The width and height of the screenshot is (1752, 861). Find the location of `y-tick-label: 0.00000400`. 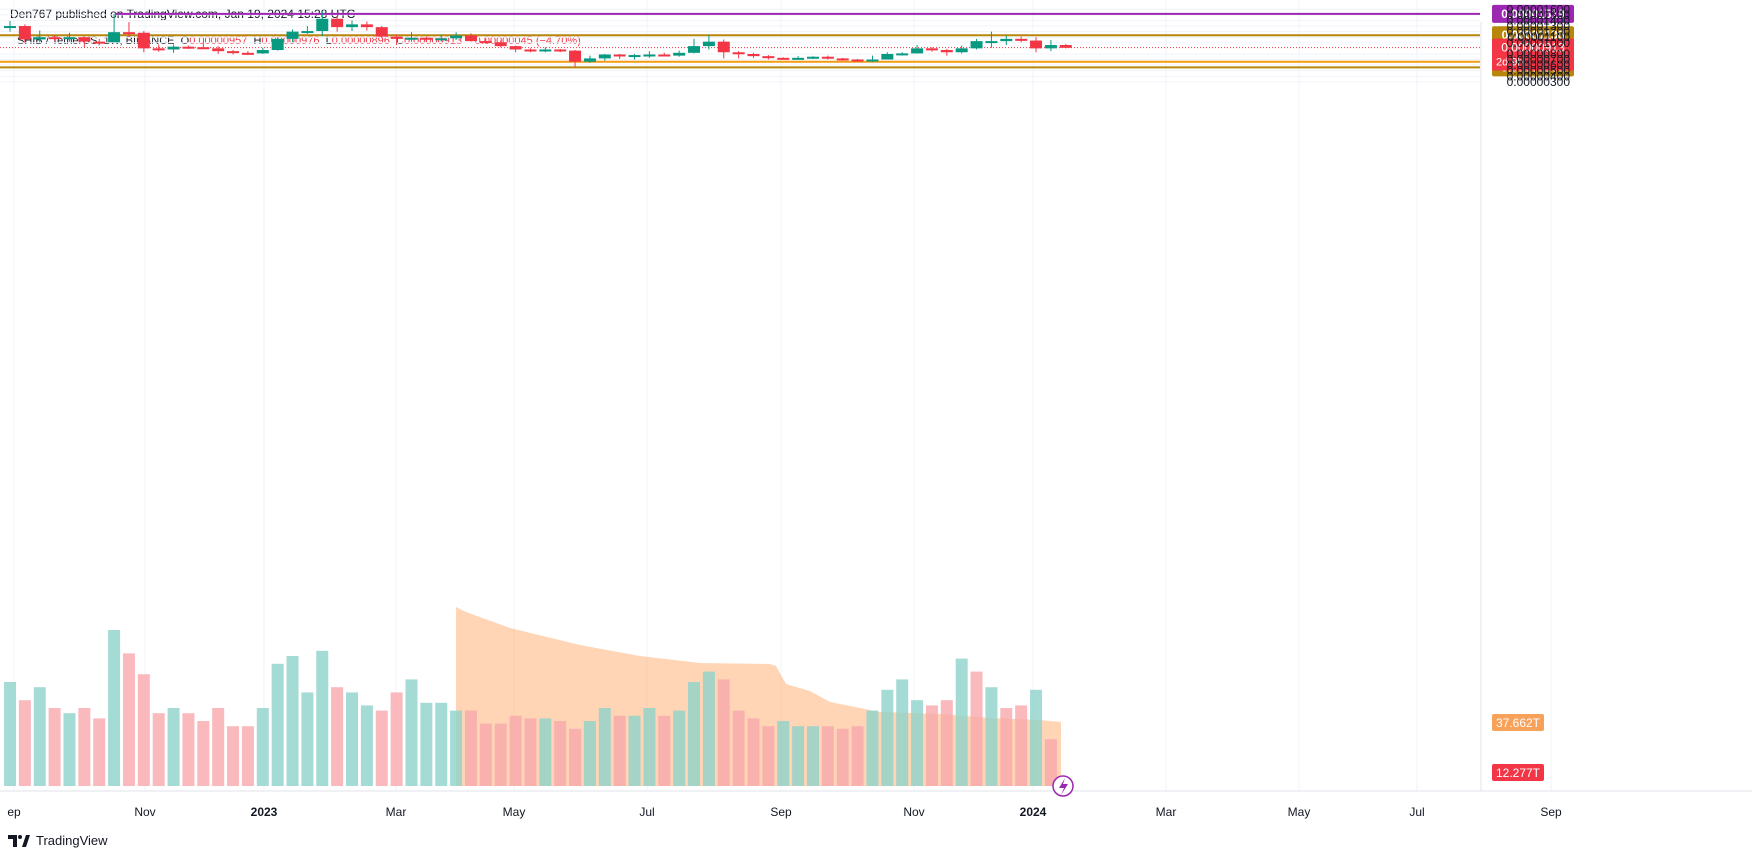

y-tick-label: 0.00000400 is located at coordinates (1539, 76).